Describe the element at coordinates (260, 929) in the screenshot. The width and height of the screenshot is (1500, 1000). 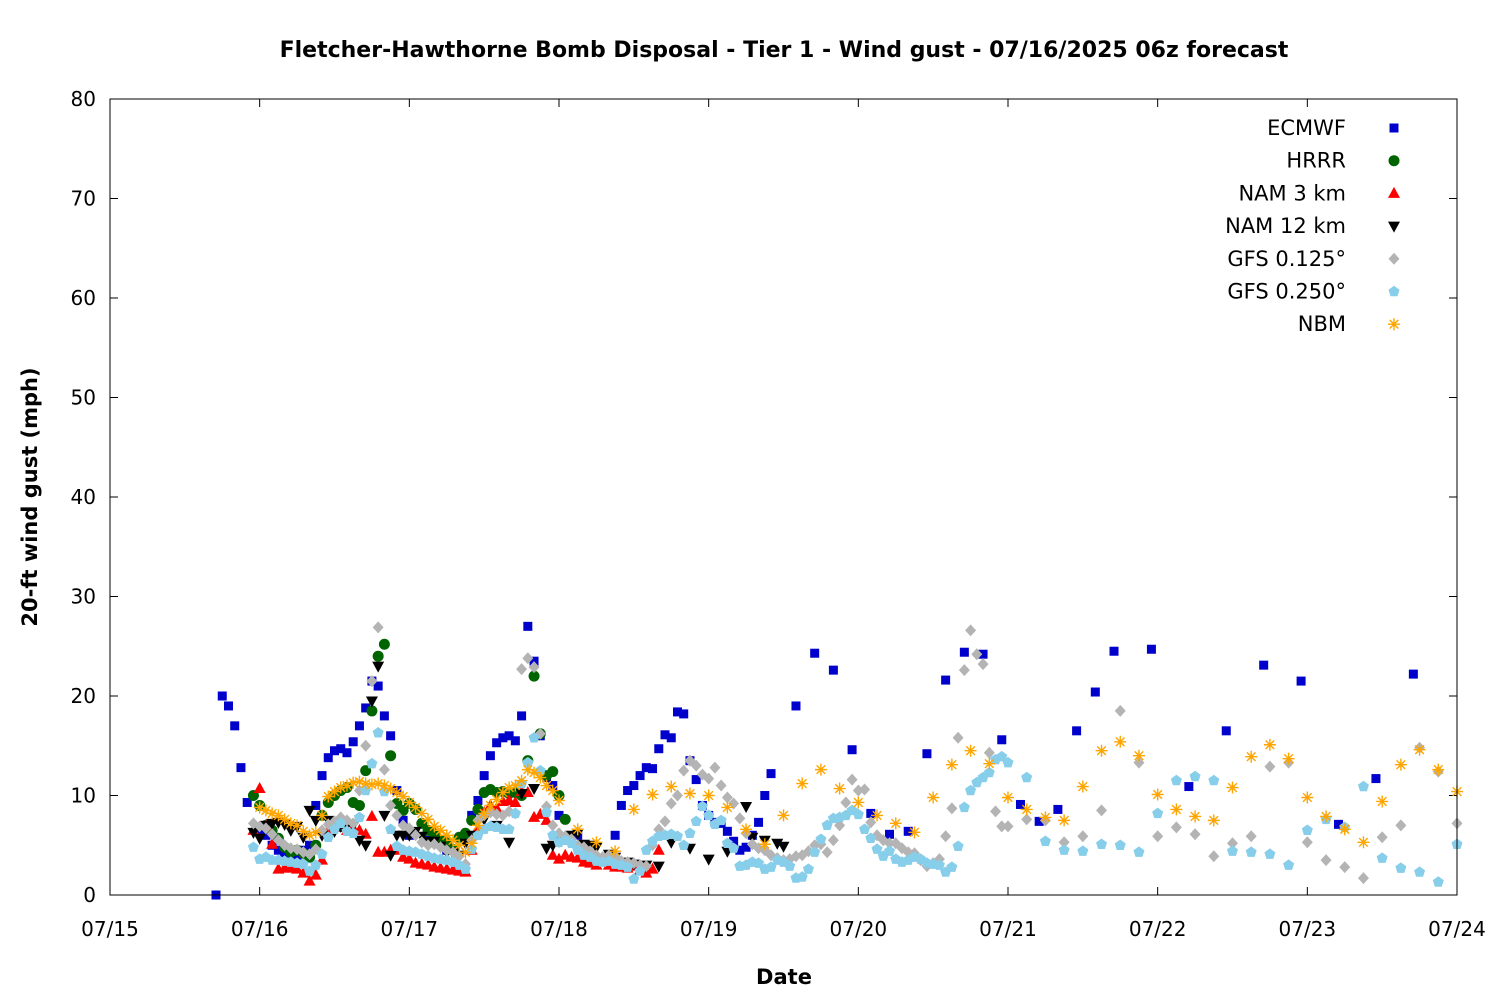
I see `x-tick-label: 07/16` at that location.